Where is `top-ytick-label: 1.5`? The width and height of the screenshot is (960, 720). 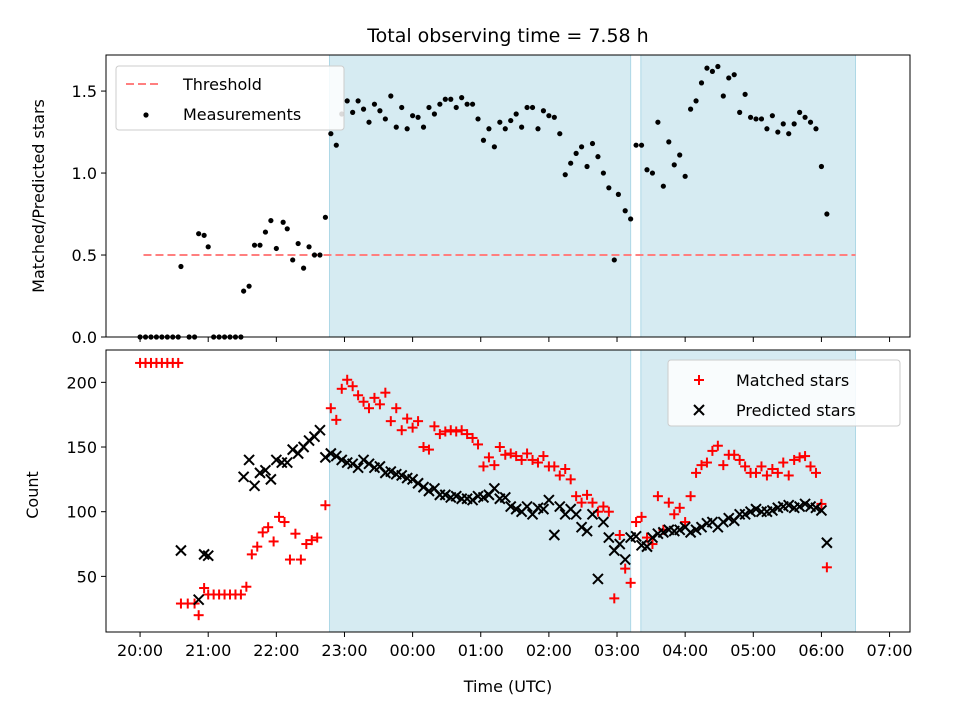
top-ytick-label: 1.5 is located at coordinates (84, 91).